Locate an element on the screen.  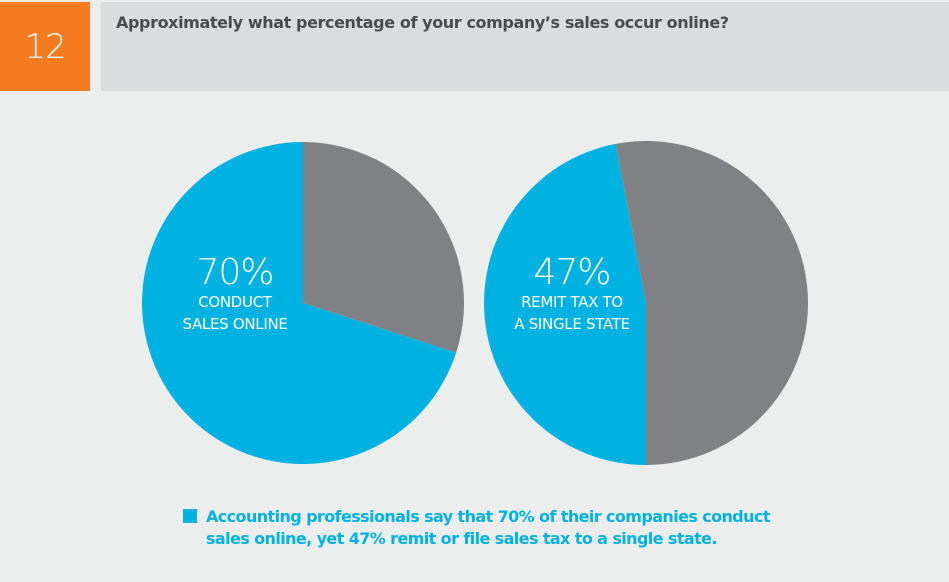
pie-slice-remit-tax-to-a-single-state is located at coordinates (565, 304).